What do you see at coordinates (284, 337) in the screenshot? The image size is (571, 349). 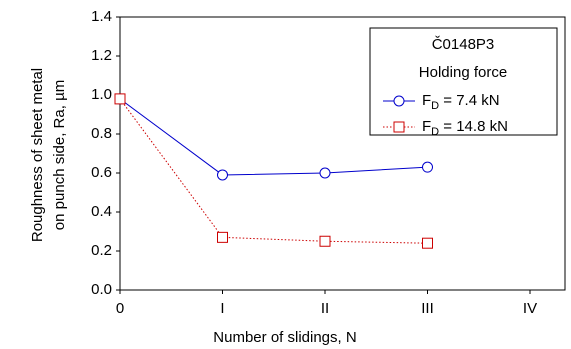 I see `x-axis-label: Number of slidings, N` at bounding box center [284, 337].